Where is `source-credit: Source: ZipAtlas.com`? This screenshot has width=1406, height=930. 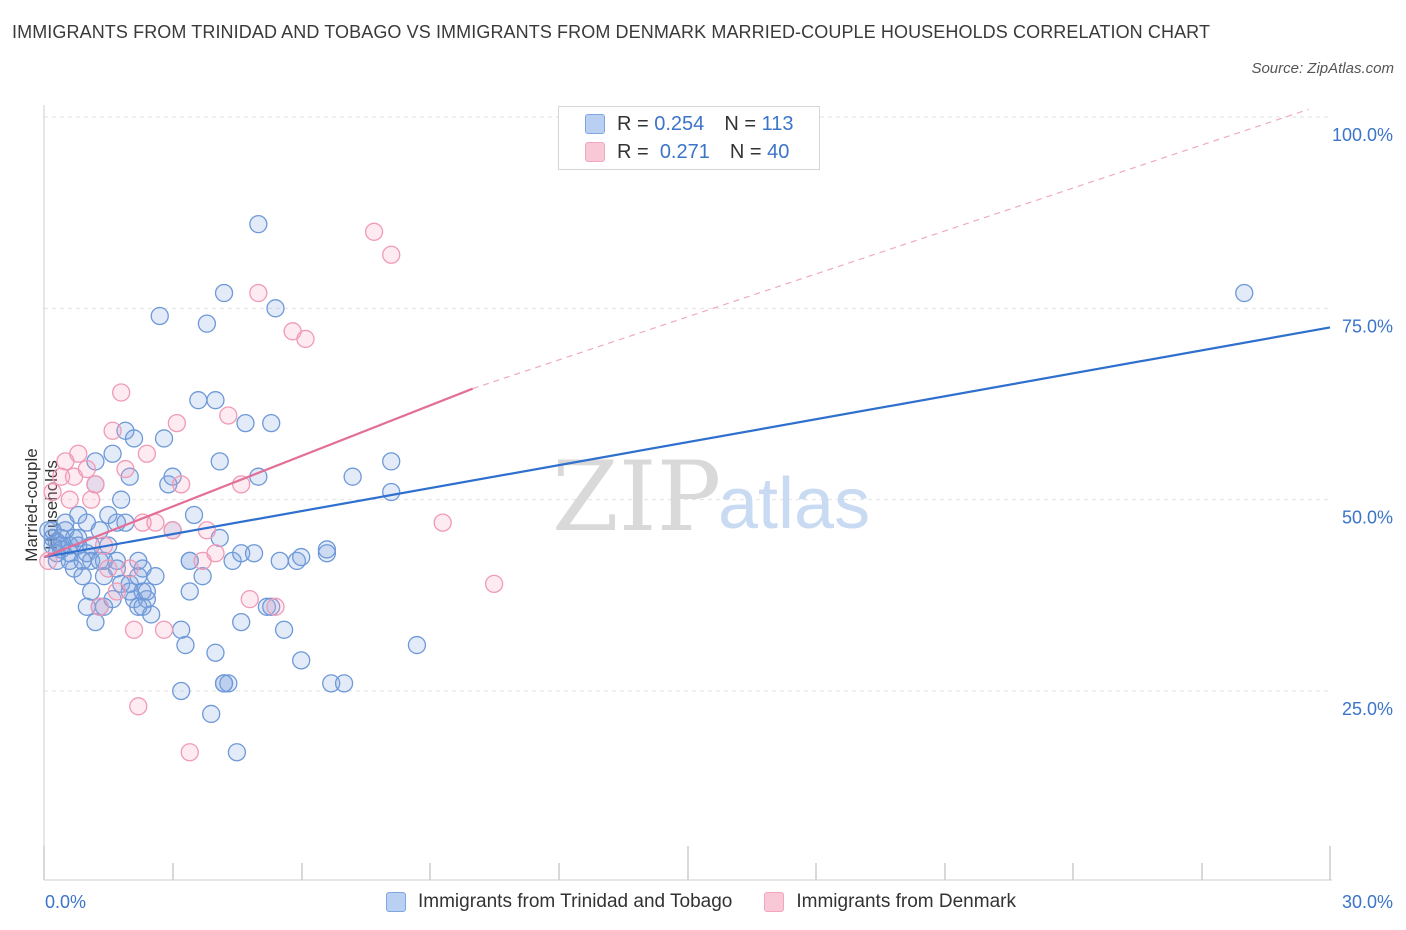 source-credit: Source: ZipAtlas.com is located at coordinates (1322, 68).